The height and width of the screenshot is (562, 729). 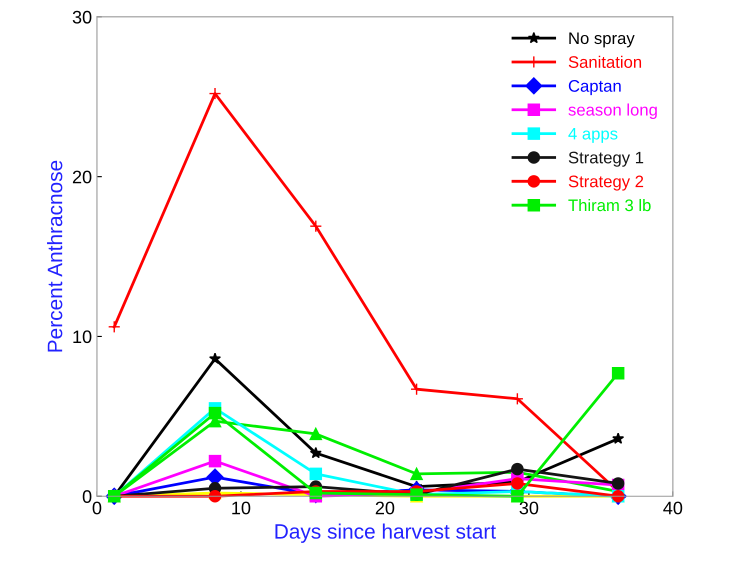 I want to click on y-tick-label: 20, so click(x=82, y=177).